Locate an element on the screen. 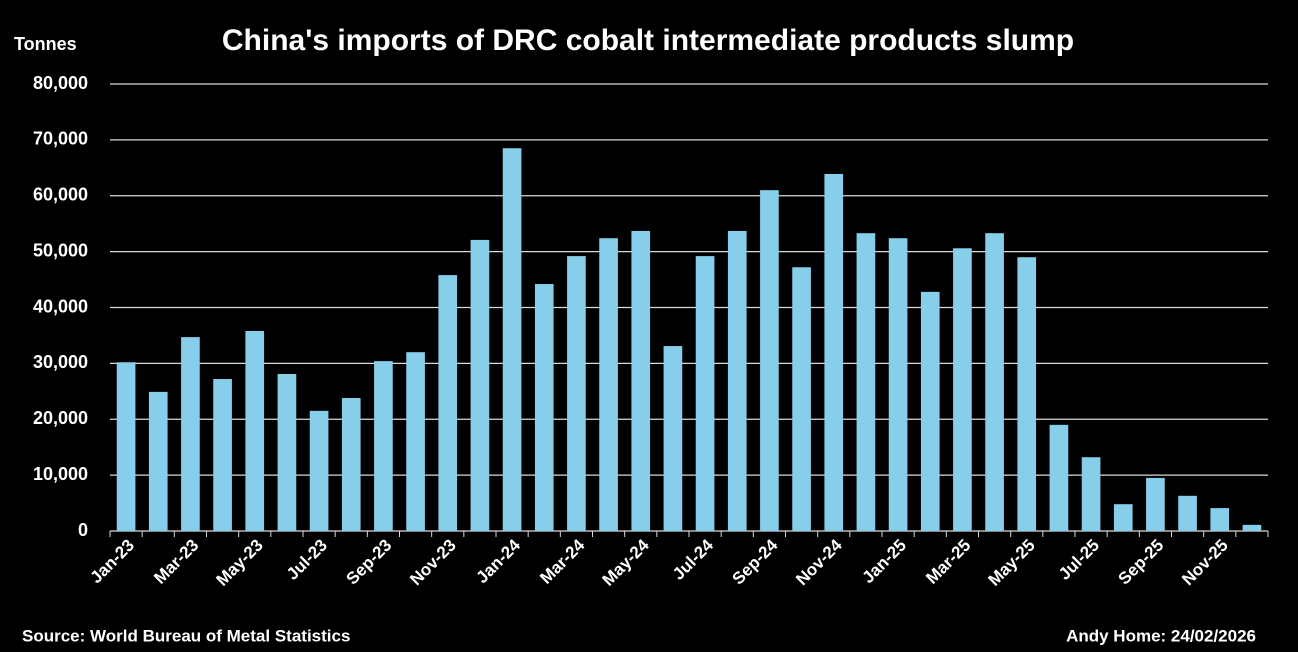  y-tick-label: 40,000 is located at coordinates (60, 306).